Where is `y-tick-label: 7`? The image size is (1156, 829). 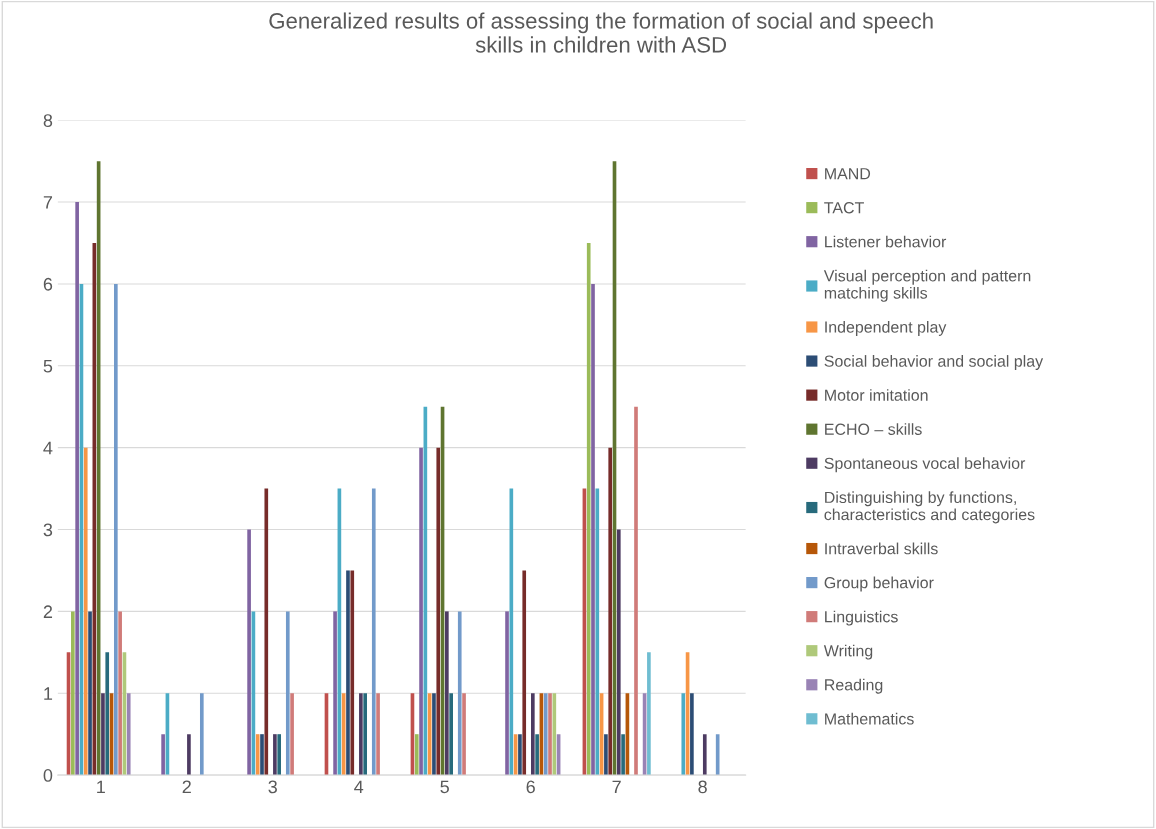
y-tick-label: 7 is located at coordinates (48, 202).